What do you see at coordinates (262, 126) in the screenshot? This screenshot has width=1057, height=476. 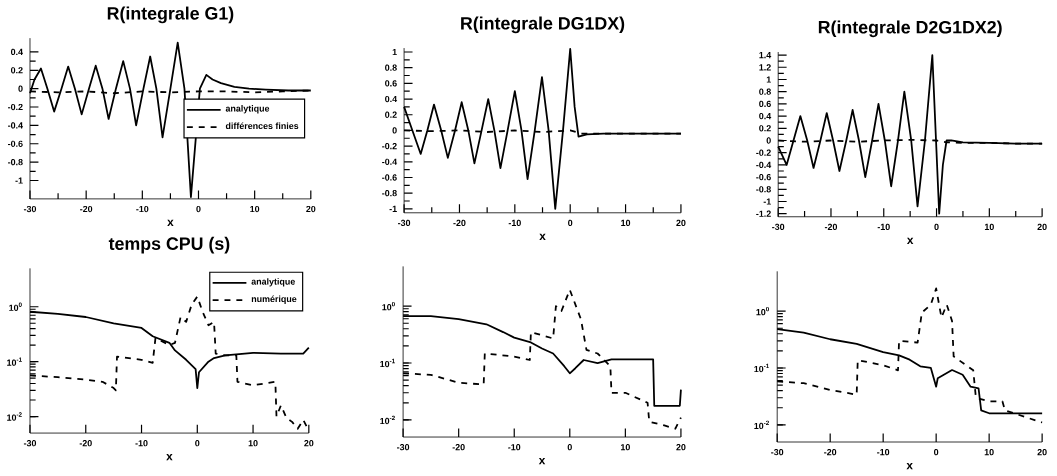 I see `legend-label: différences finies` at bounding box center [262, 126].